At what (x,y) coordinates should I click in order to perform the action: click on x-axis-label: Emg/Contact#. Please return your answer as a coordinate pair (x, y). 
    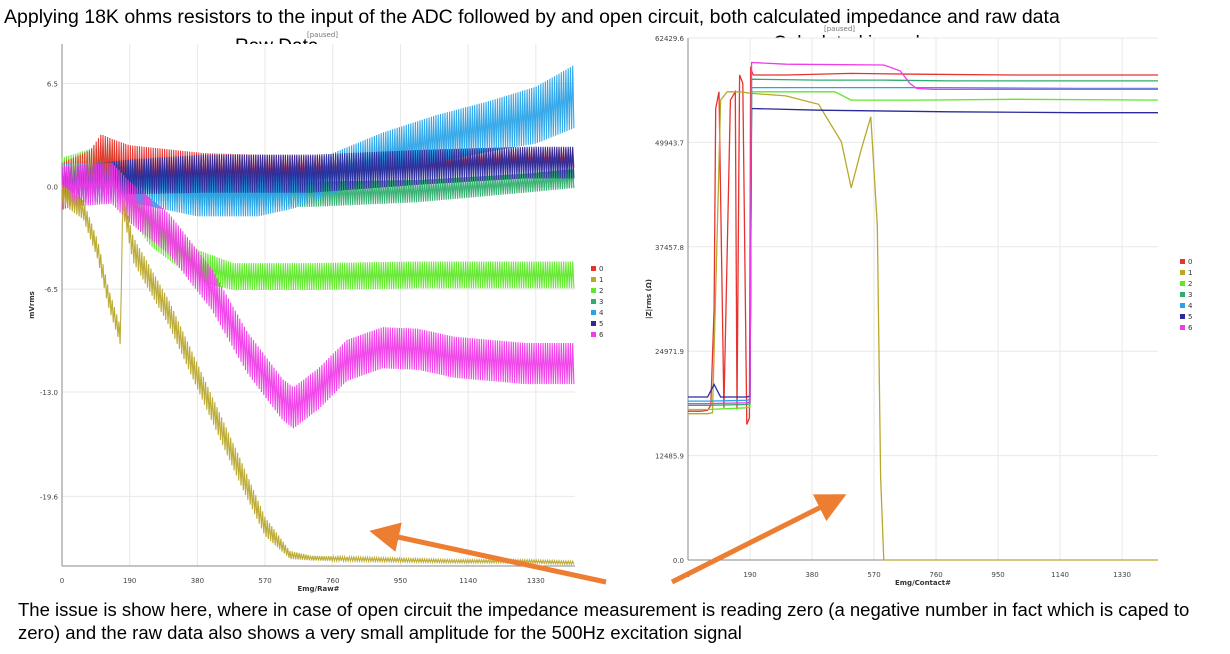
    Looking at the image, I should click on (923, 583).